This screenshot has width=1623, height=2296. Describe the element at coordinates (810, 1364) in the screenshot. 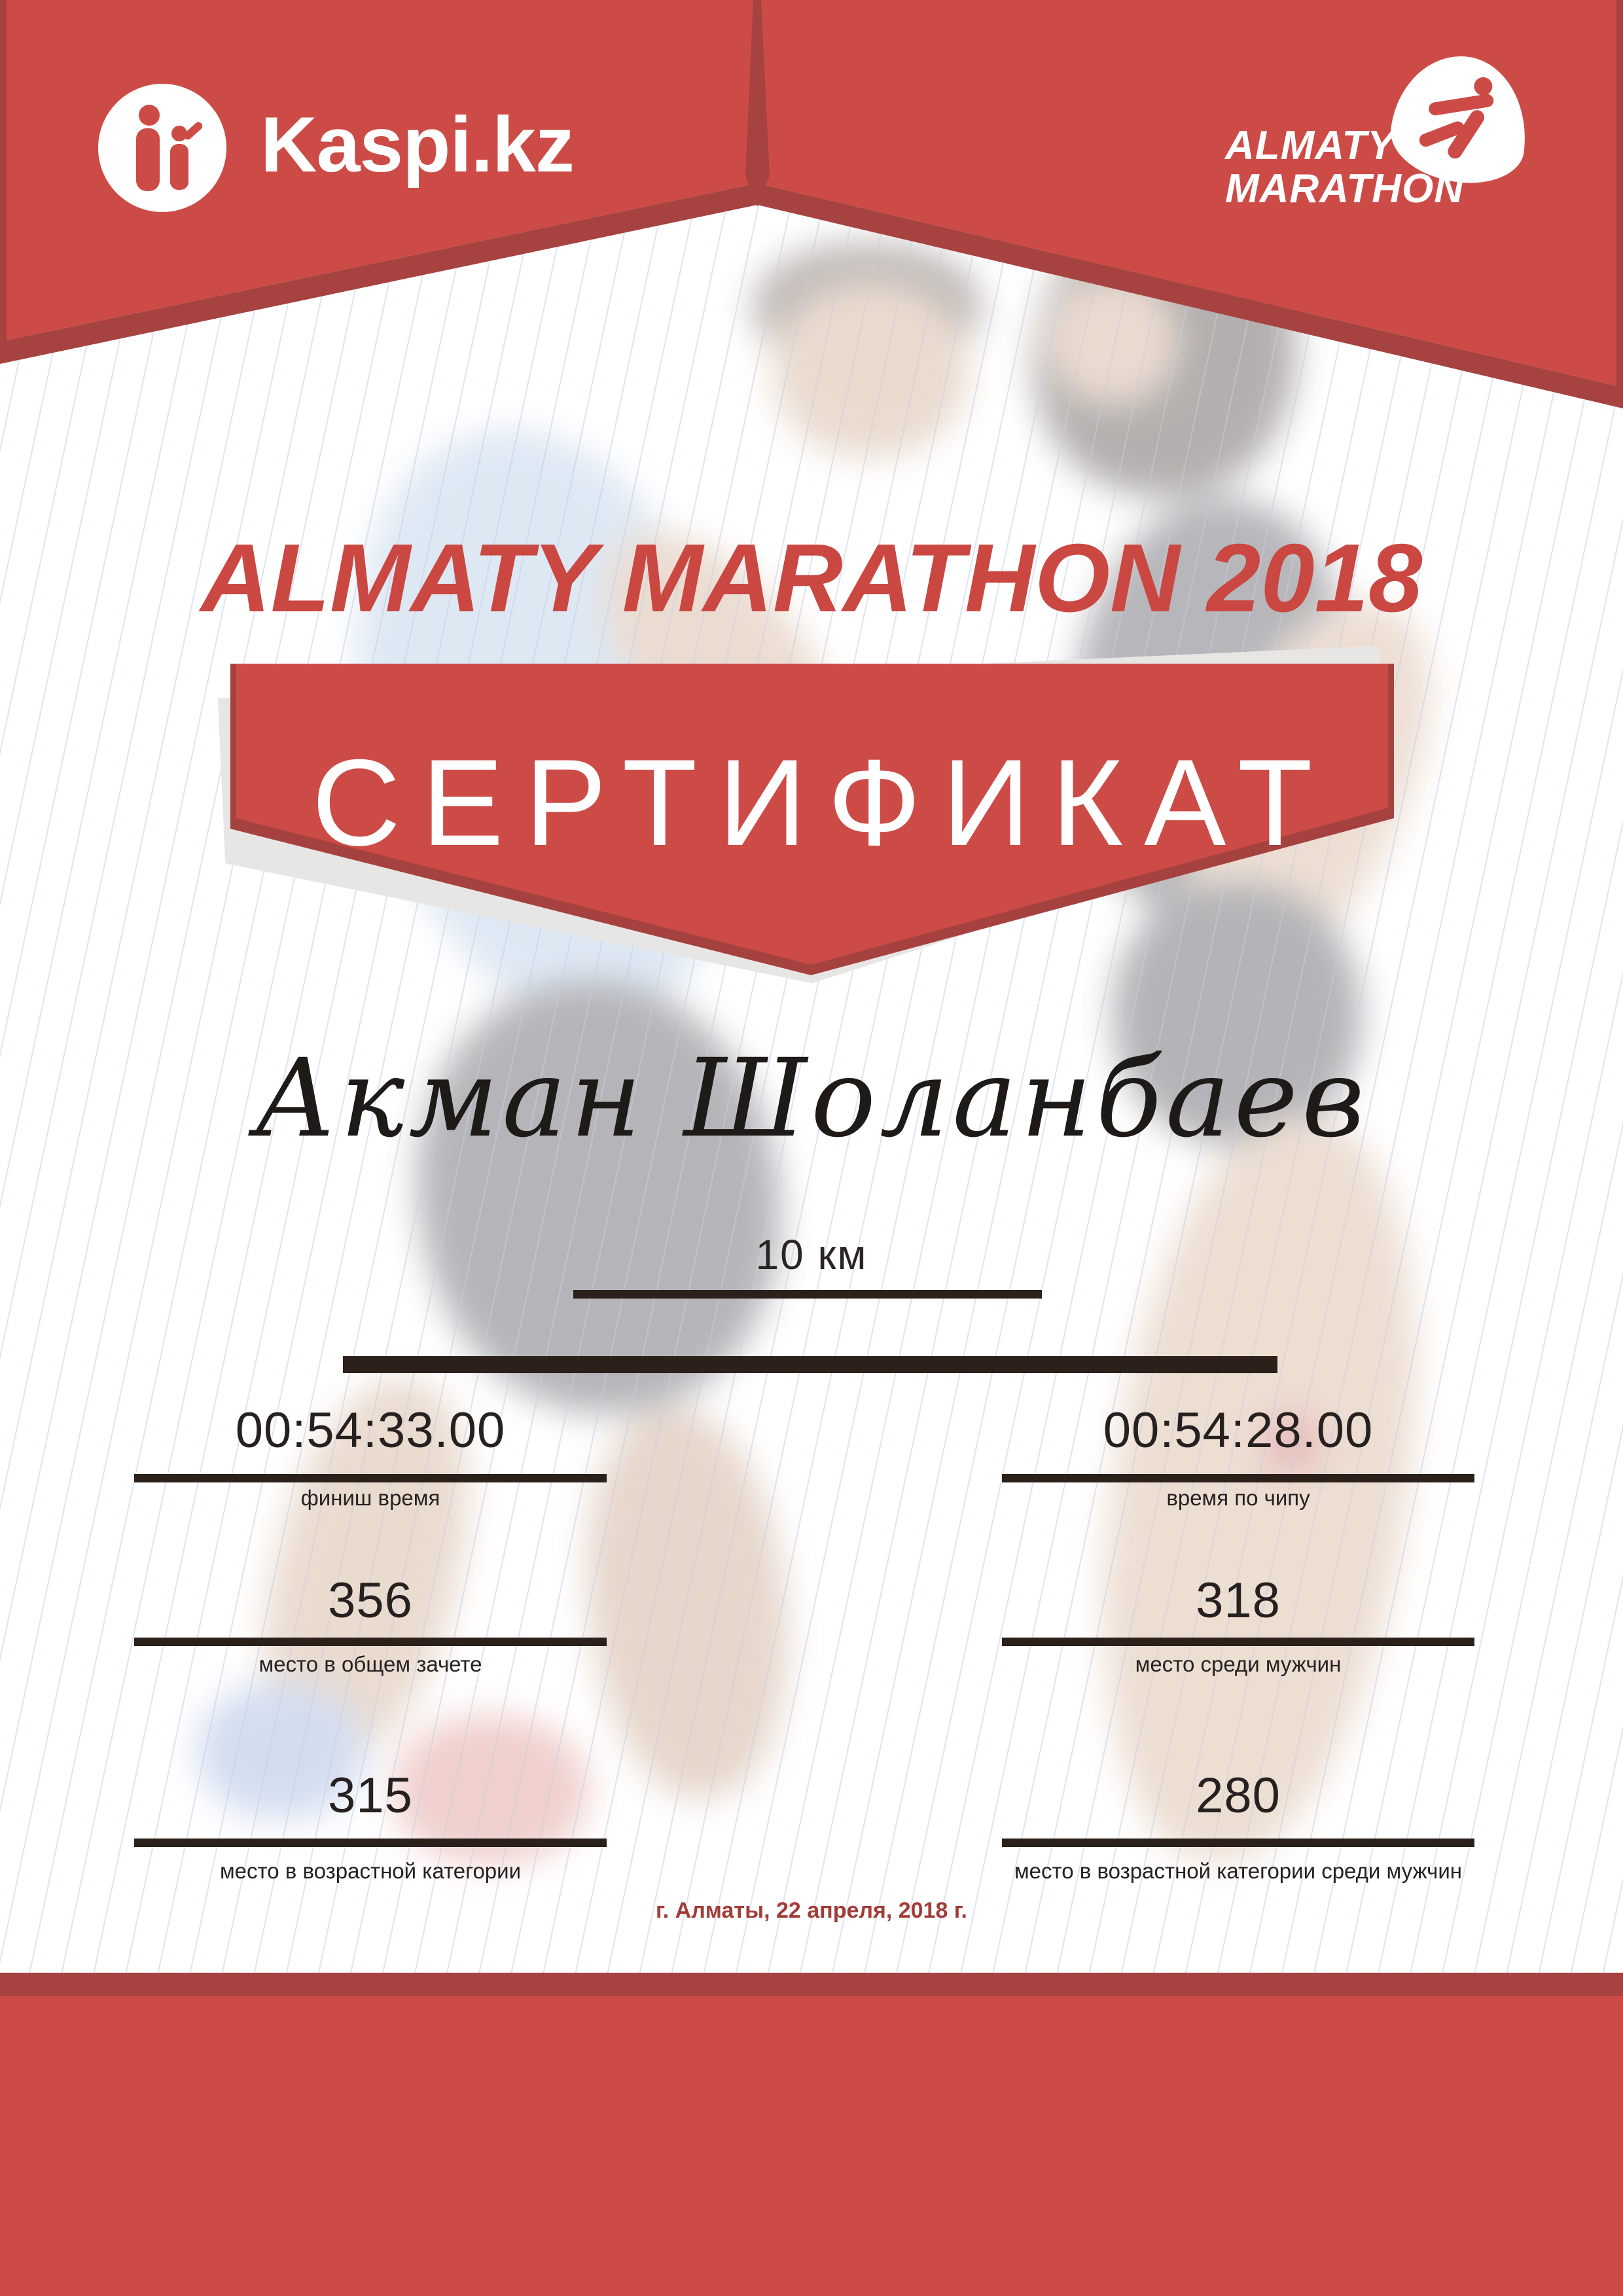

I see `name-underline` at that location.